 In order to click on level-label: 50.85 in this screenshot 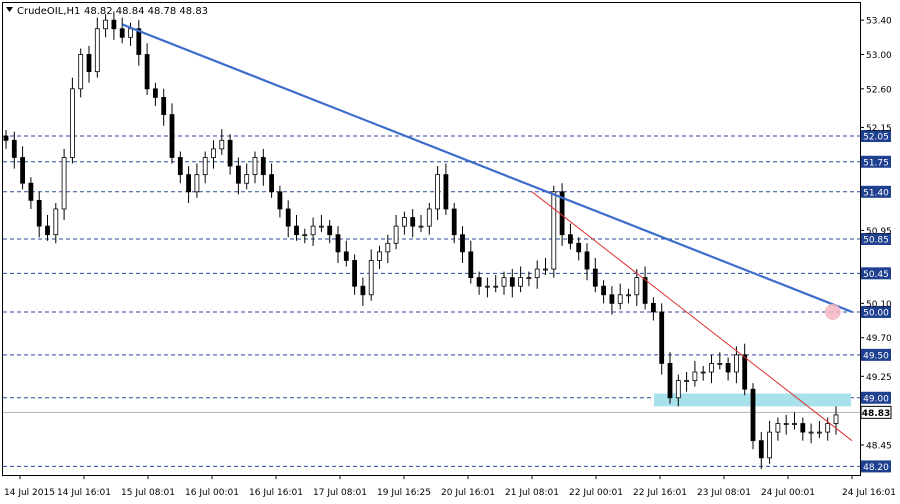, I will do `click(876, 241)`.